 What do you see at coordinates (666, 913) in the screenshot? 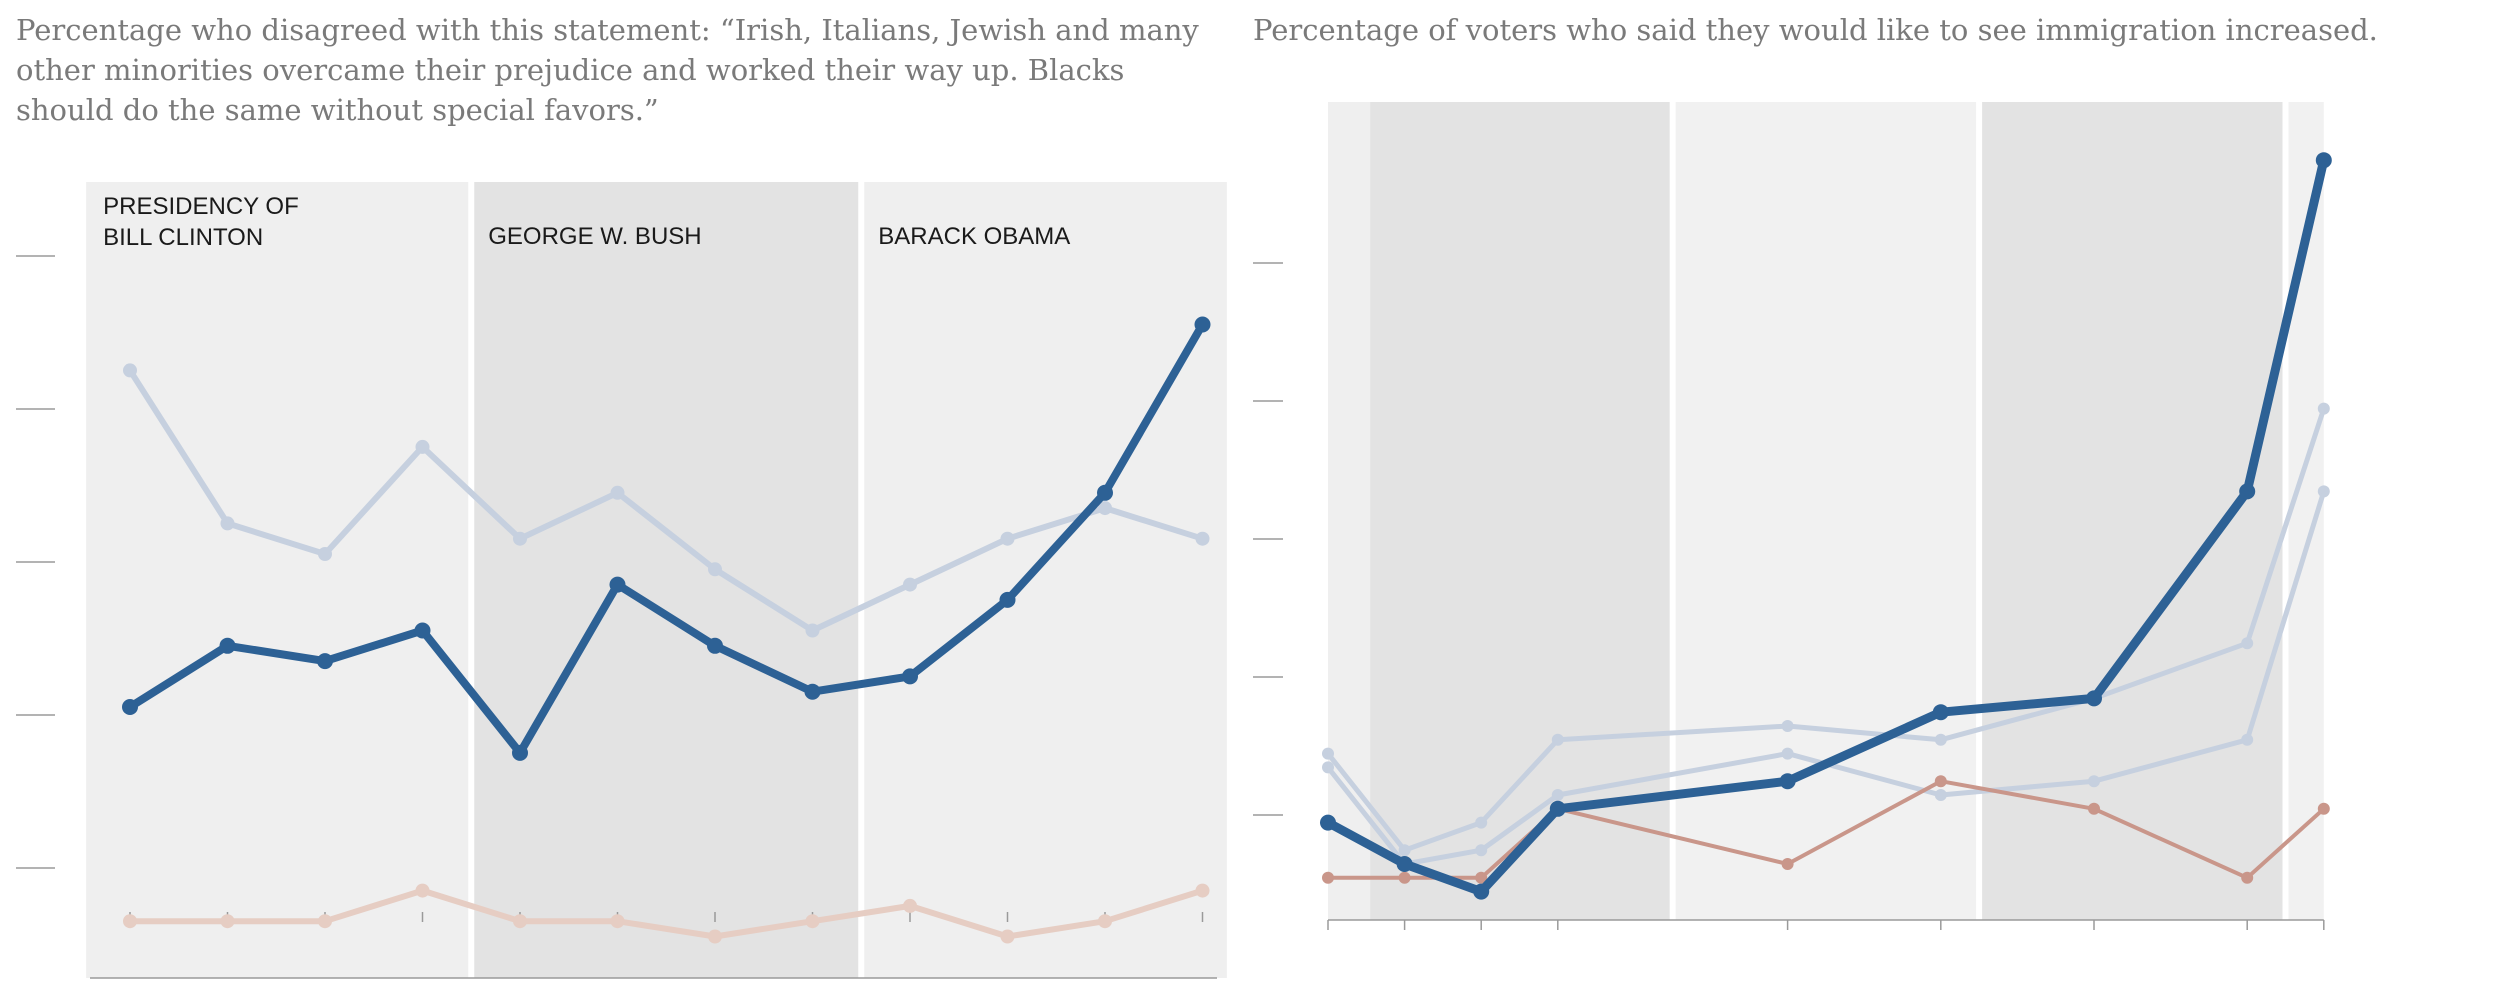
I see `series-line-white-conservative-moderate` at bounding box center [666, 913].